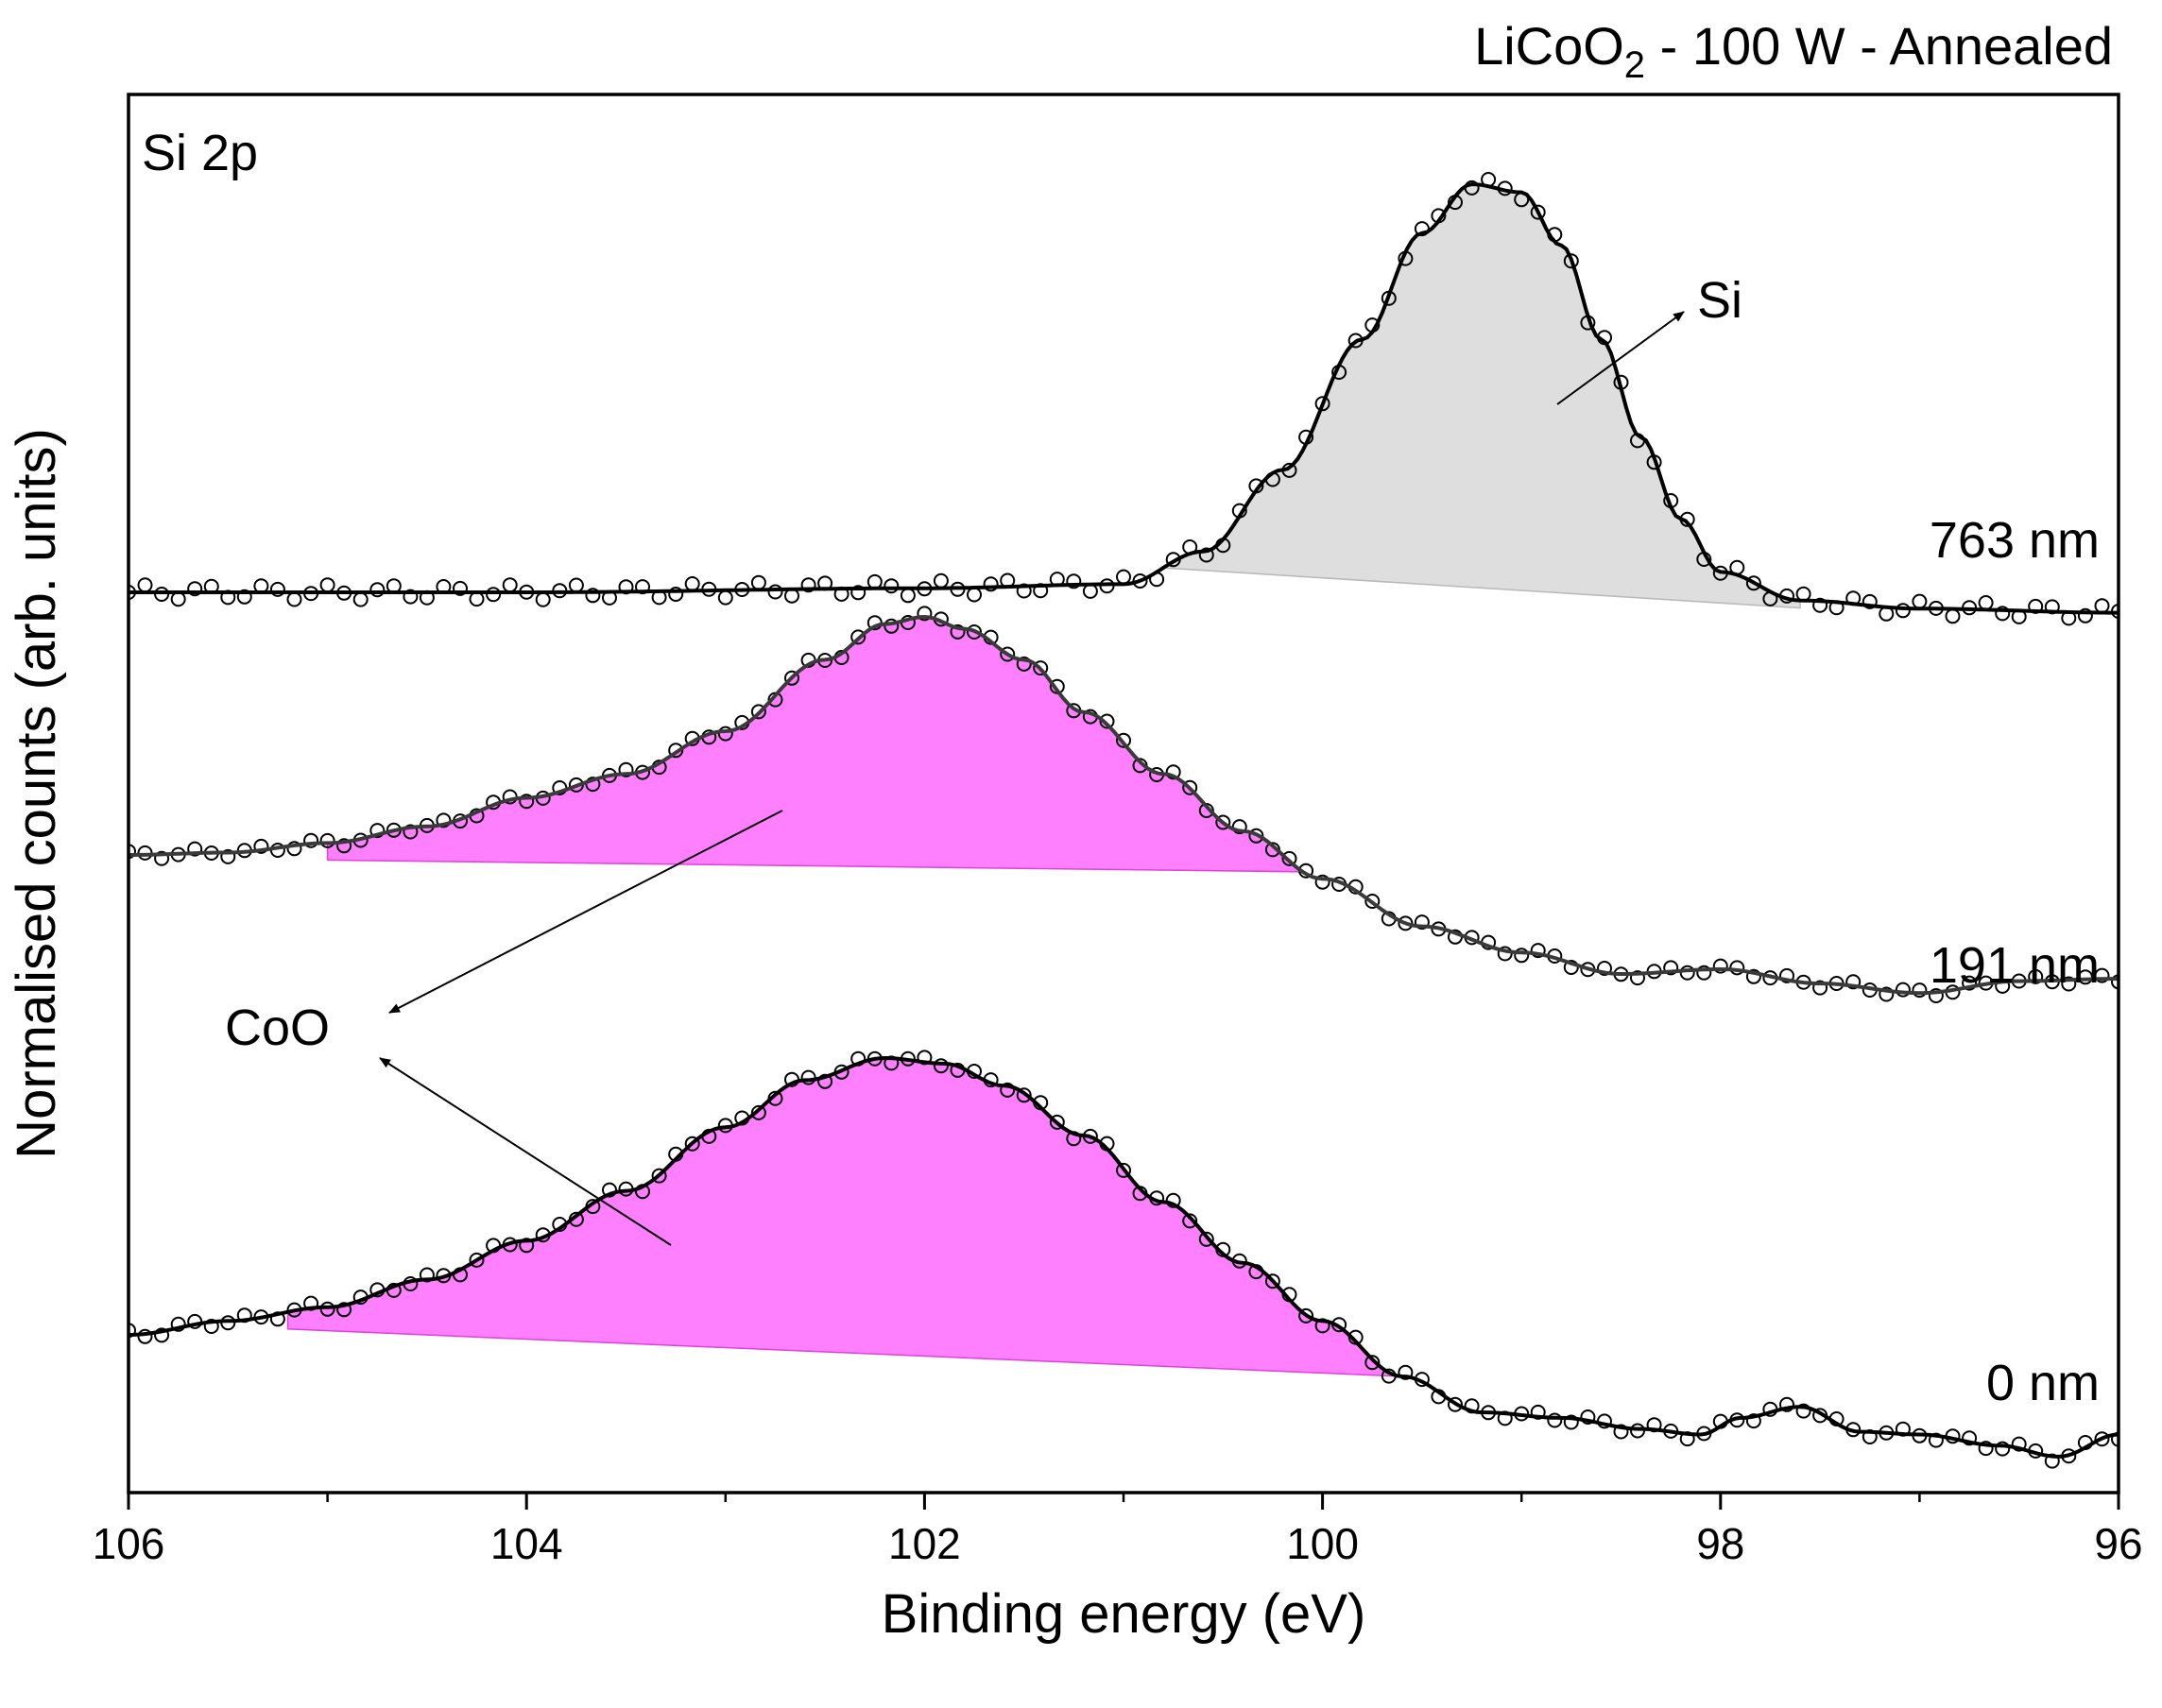  I want to click on series-label-191nm: 191 nm, so click(2015, 965).